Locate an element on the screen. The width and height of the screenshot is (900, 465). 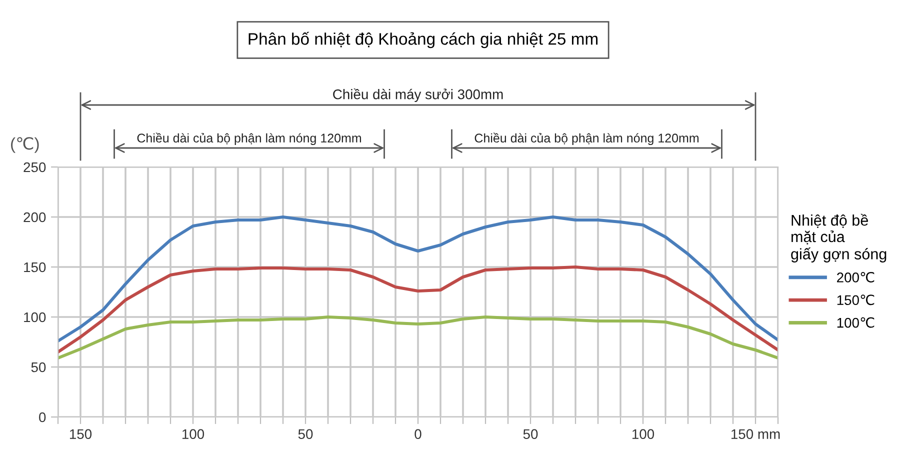
y-tick-label: 100 is located at coordinates (35, 317).